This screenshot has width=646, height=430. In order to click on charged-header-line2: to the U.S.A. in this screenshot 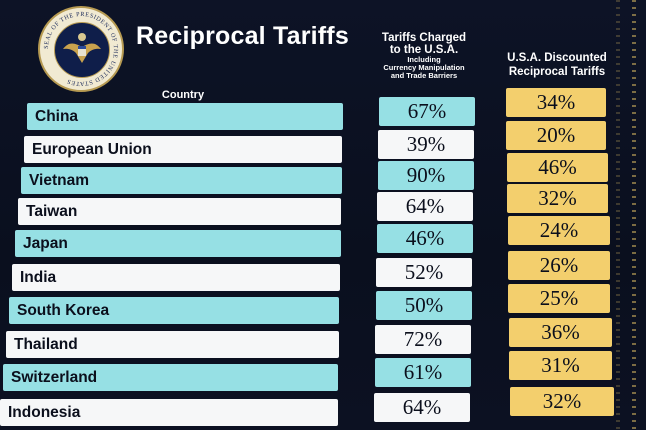, I will do `click(424, 50)`.